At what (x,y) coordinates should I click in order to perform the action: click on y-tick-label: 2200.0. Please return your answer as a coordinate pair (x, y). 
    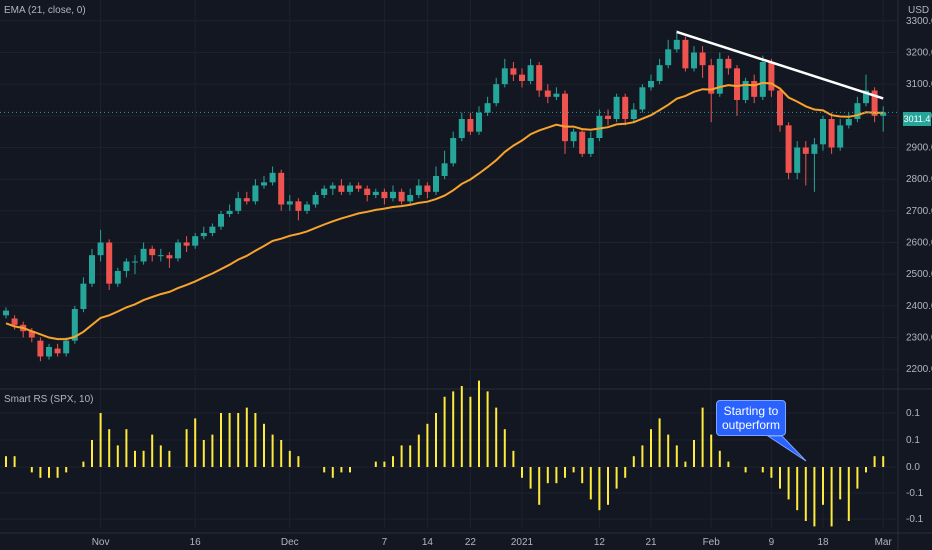
    Looking at the image, I should click on (919, 369).